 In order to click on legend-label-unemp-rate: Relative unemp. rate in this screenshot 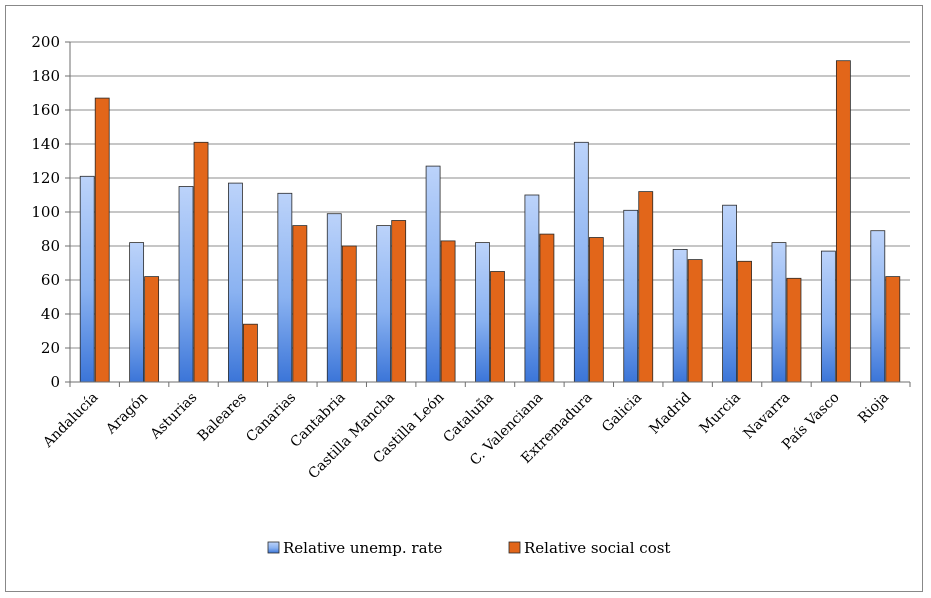, I will do `click(363, 548)`.